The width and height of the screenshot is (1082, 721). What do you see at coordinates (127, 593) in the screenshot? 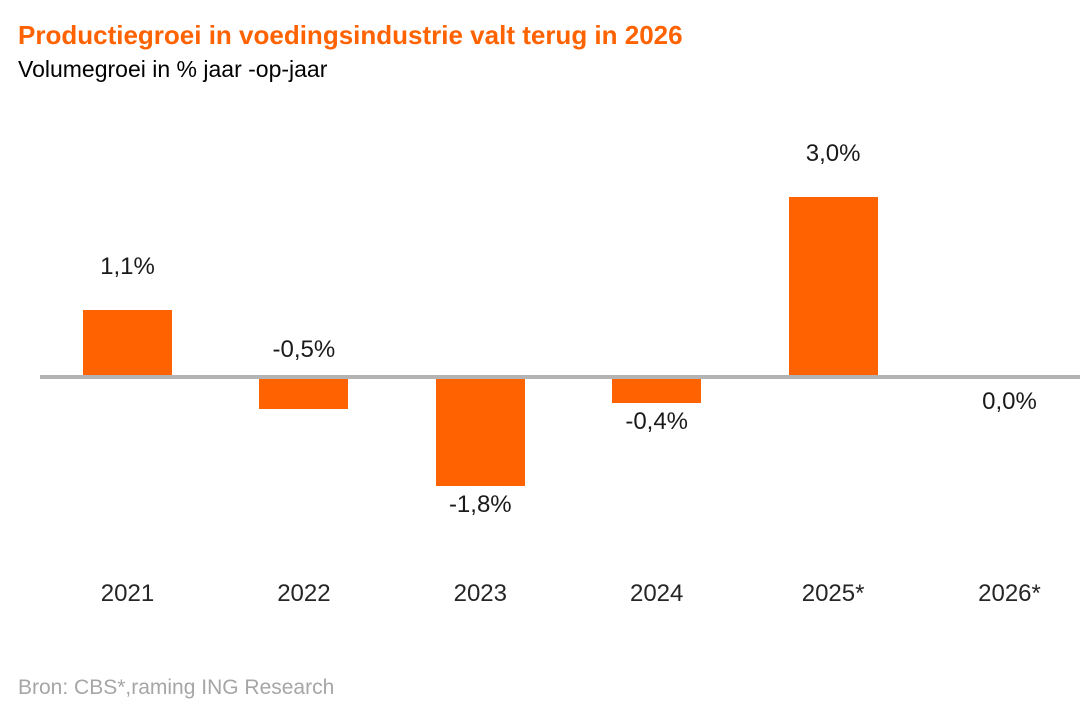
I see `x-axis-tick-label-2021: 2021` at bounding box center [127, 593].